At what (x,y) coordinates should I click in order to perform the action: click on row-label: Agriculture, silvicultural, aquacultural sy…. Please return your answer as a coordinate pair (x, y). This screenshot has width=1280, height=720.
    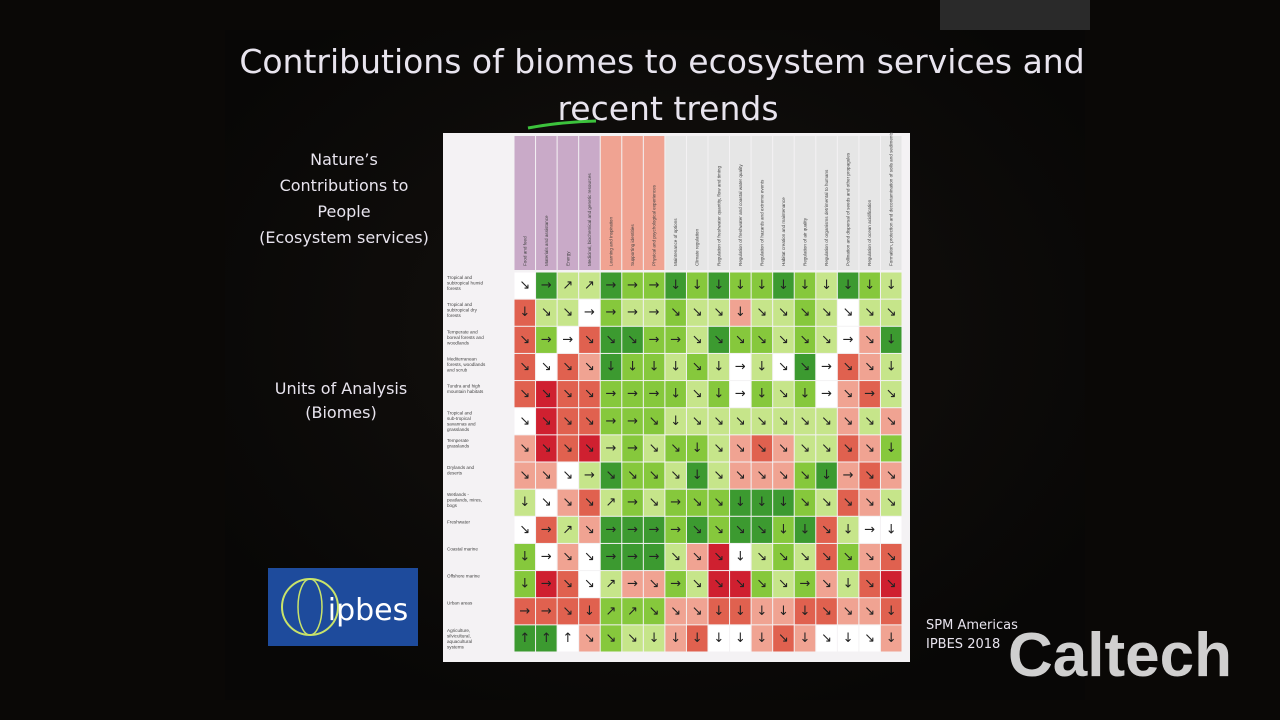
    Looking at the image, I should click on (459, 639).